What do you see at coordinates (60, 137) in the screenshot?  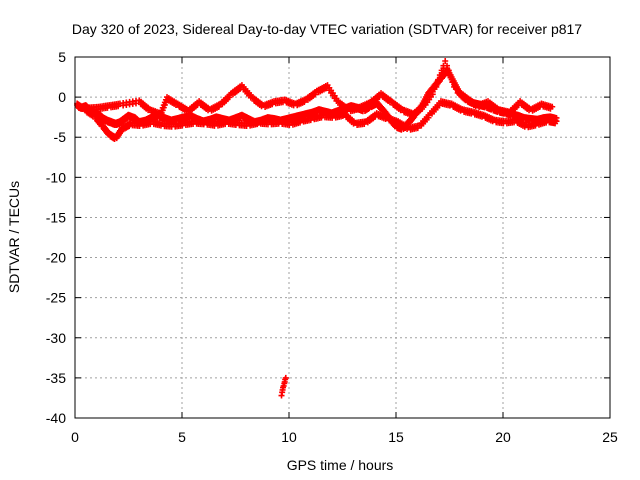 I see `y-tick-label: -5` at bounding box center [60, 137].